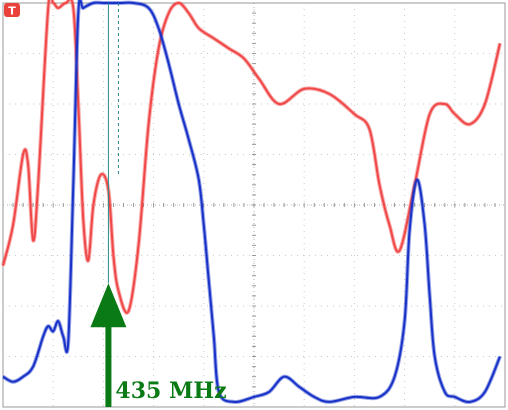  I want to click on marker-label: 435 MHz, so click(170, 391).